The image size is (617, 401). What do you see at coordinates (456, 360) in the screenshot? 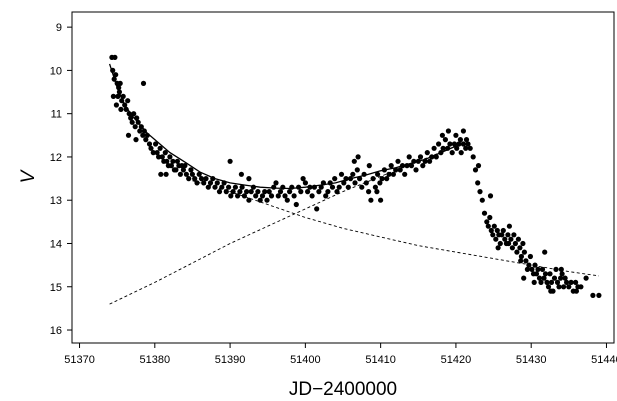
I see `x-tick-label: 51420` at bounding box center [456, 360].